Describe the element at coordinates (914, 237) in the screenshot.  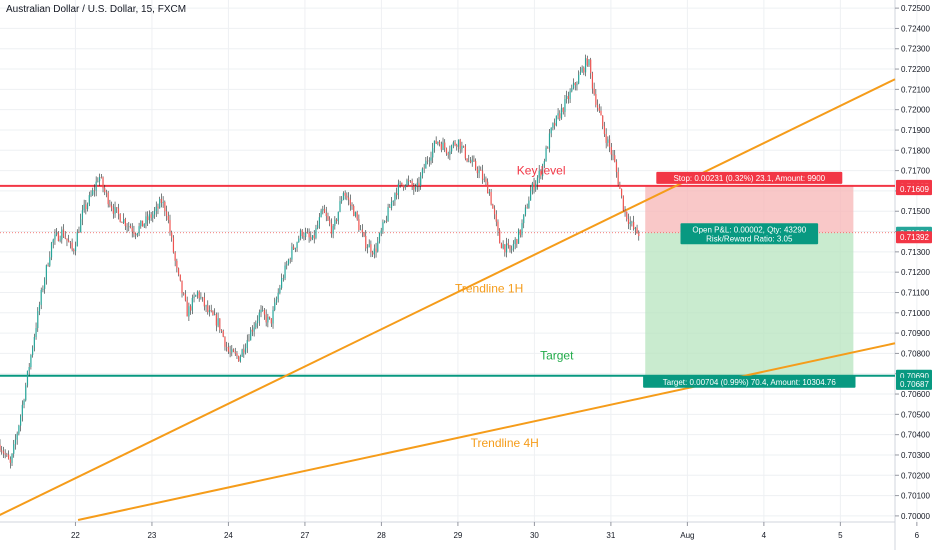
I see `price-label: 0.71392` at that location.